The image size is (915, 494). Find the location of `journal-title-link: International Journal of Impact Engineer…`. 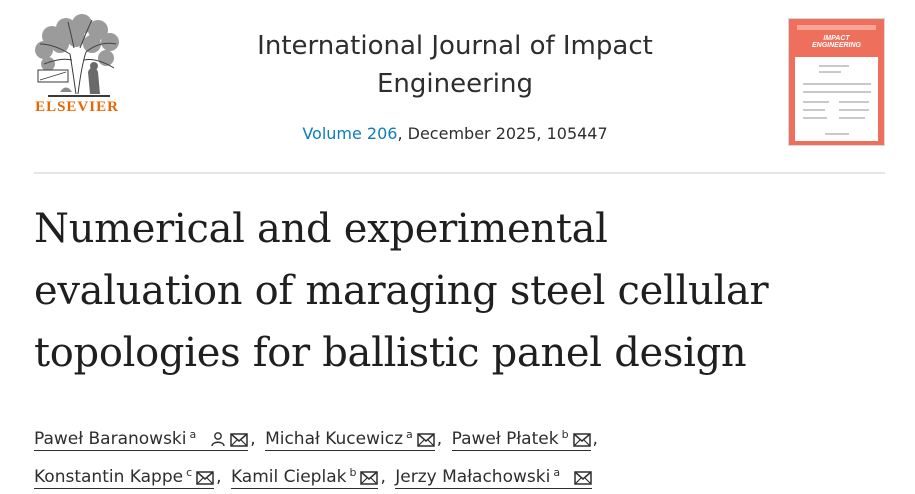

journal-title-link: International Journal of Impact Engineer… is located at coordinates (455, 65).